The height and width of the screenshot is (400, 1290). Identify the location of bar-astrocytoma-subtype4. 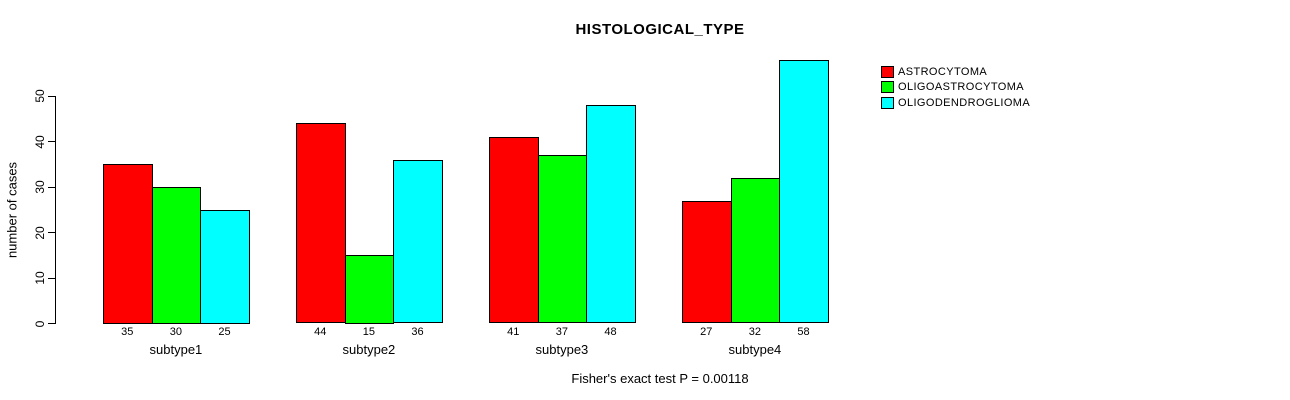
(707, 262).